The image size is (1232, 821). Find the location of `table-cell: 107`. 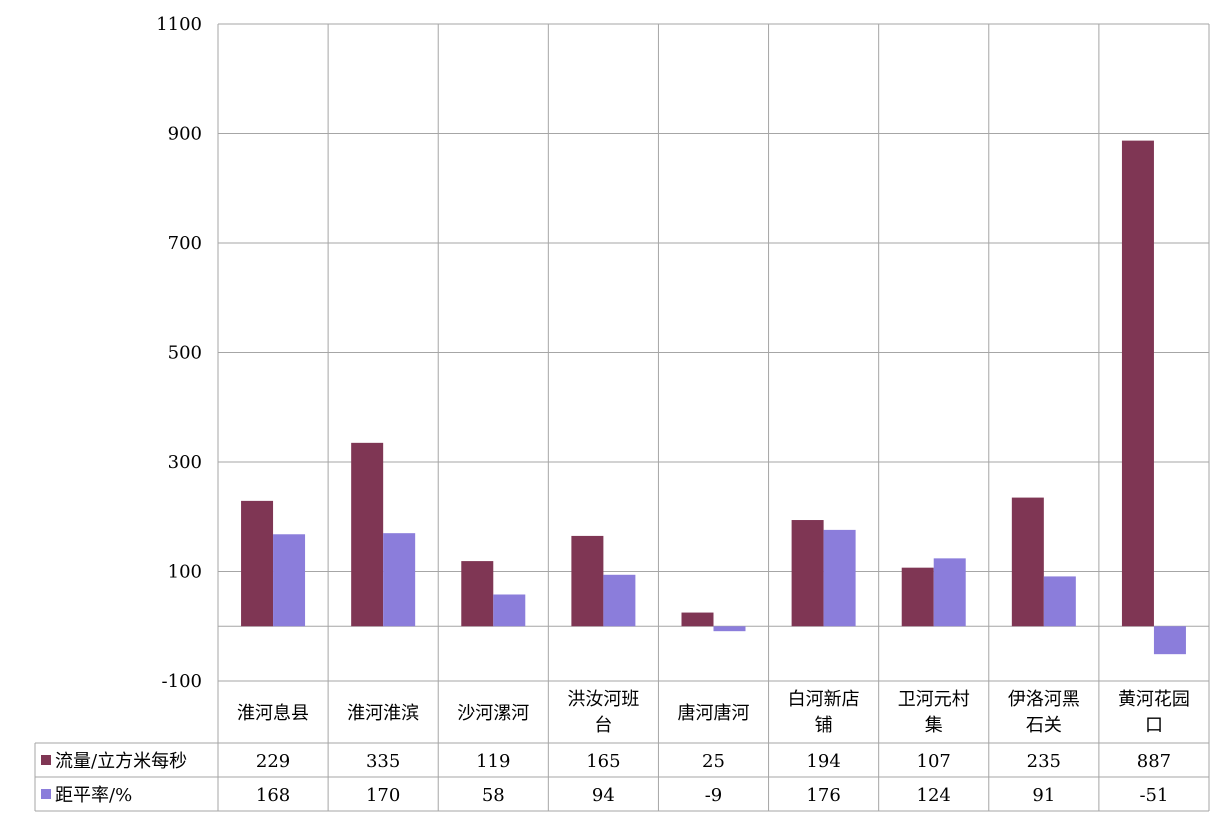

table-cell: 107 is located at coordinates (934, 761).